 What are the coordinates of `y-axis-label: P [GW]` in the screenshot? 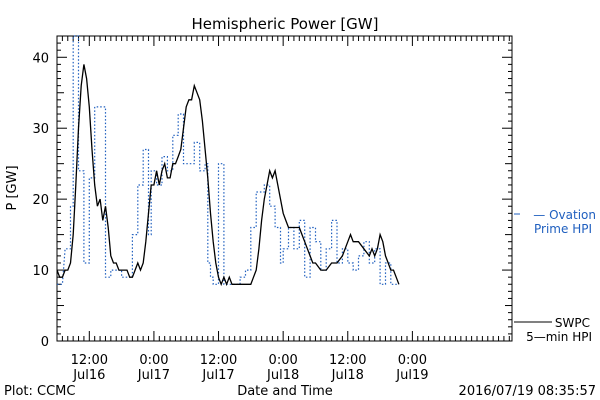 It's located at (12, 187).